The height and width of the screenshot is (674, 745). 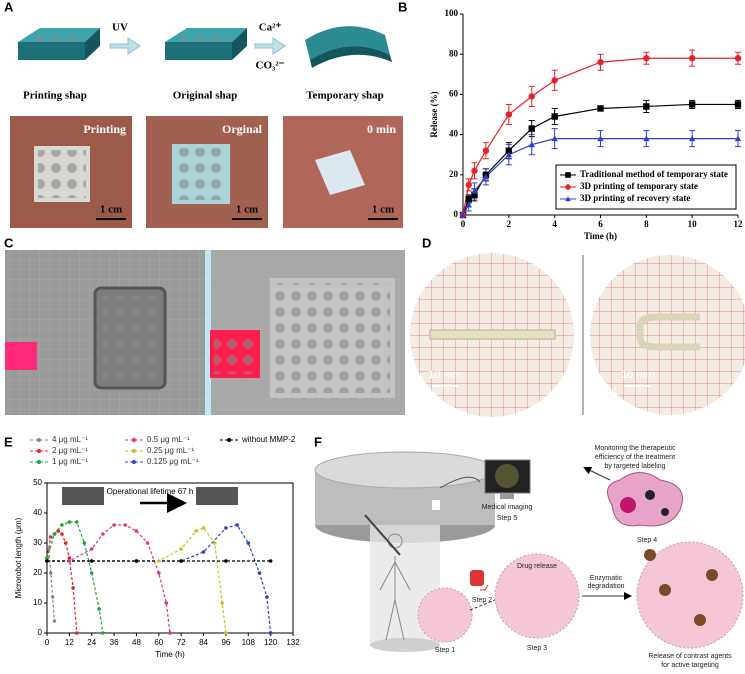 What do you see at coordinates (242, 129) in the screenshot?
I see `photo-caption: Orginal` at bounding box center [242, 129].